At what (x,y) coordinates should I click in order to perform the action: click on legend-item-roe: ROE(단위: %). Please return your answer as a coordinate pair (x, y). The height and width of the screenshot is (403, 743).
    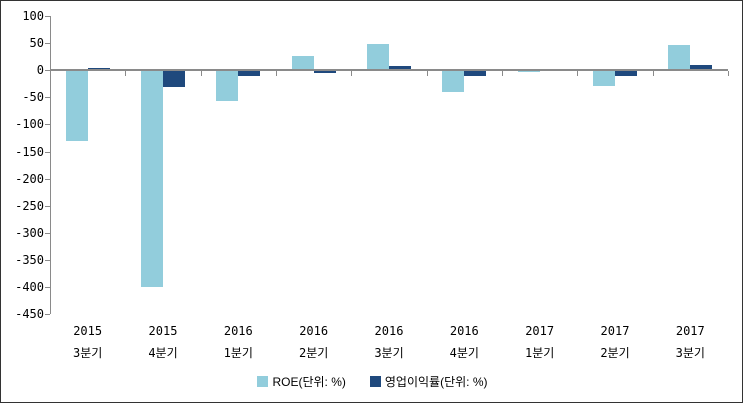
    Looking at the image, I should click on (301, 381).